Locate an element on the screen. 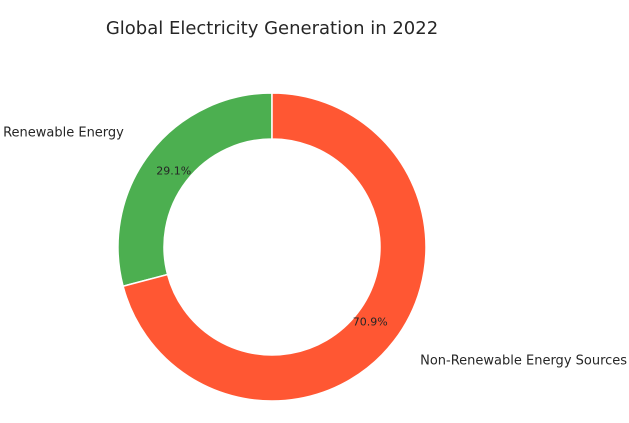  slice-percent-1: 70.9% is located at coordinates (370, 322).